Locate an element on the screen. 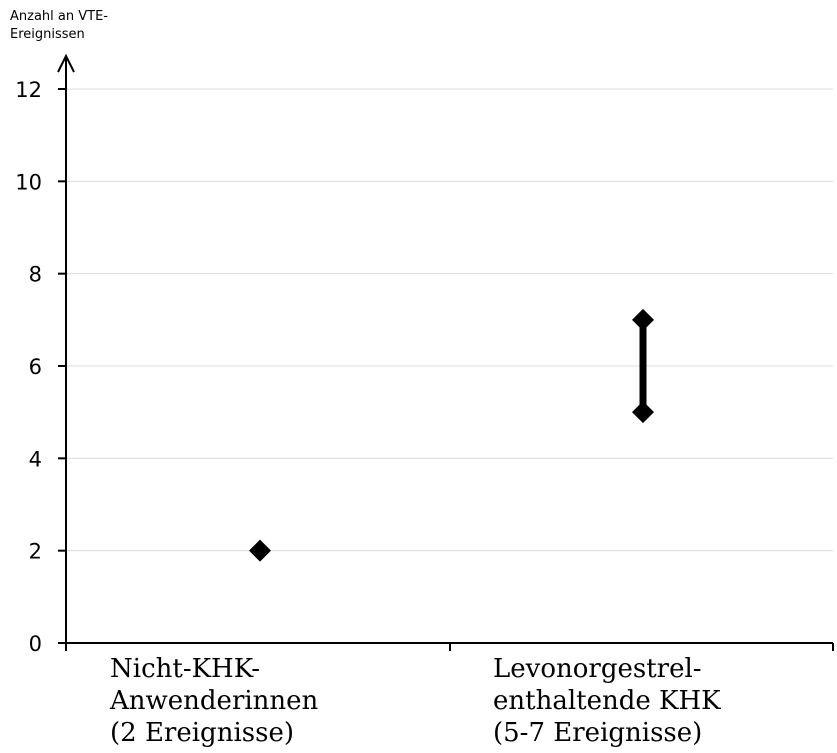  x-category-label-line: (5-7 Ereignisse) is located at coordinates (597, 733).